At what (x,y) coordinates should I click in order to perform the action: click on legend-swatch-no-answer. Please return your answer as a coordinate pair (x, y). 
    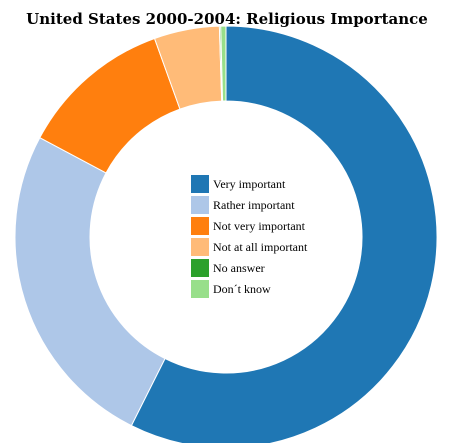
    Looking at the image, I should click on (200, 268).